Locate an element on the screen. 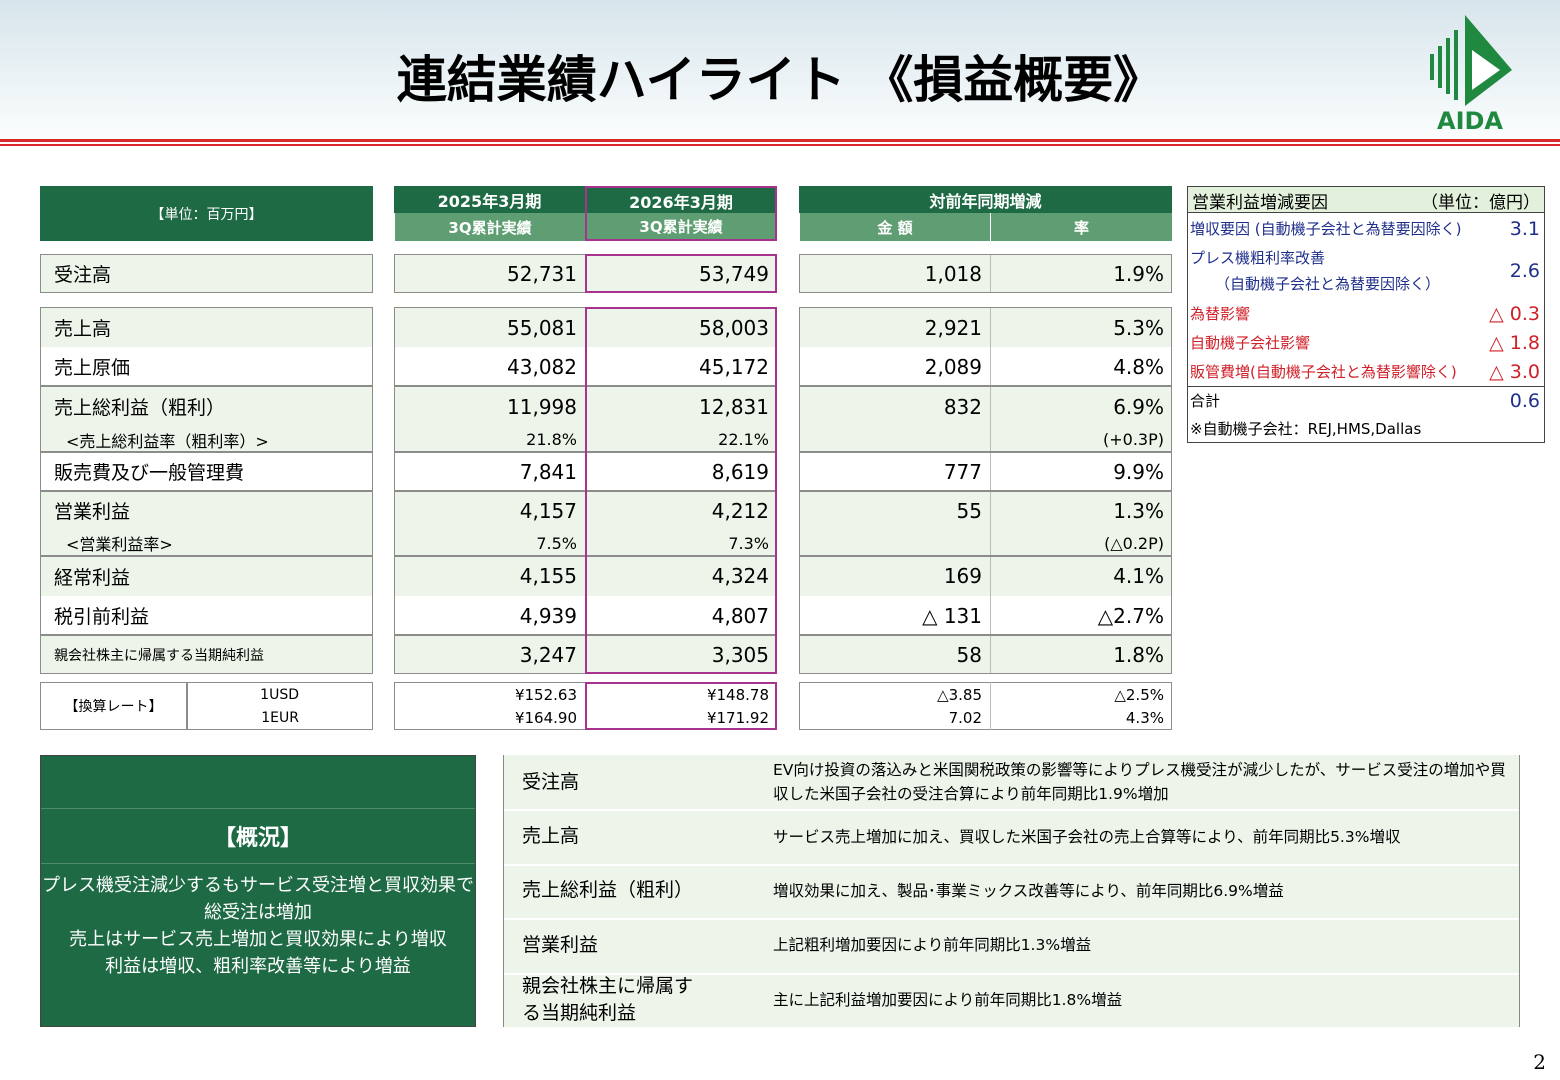  value-cell: 7,841 is located at coordinates (489, 471).